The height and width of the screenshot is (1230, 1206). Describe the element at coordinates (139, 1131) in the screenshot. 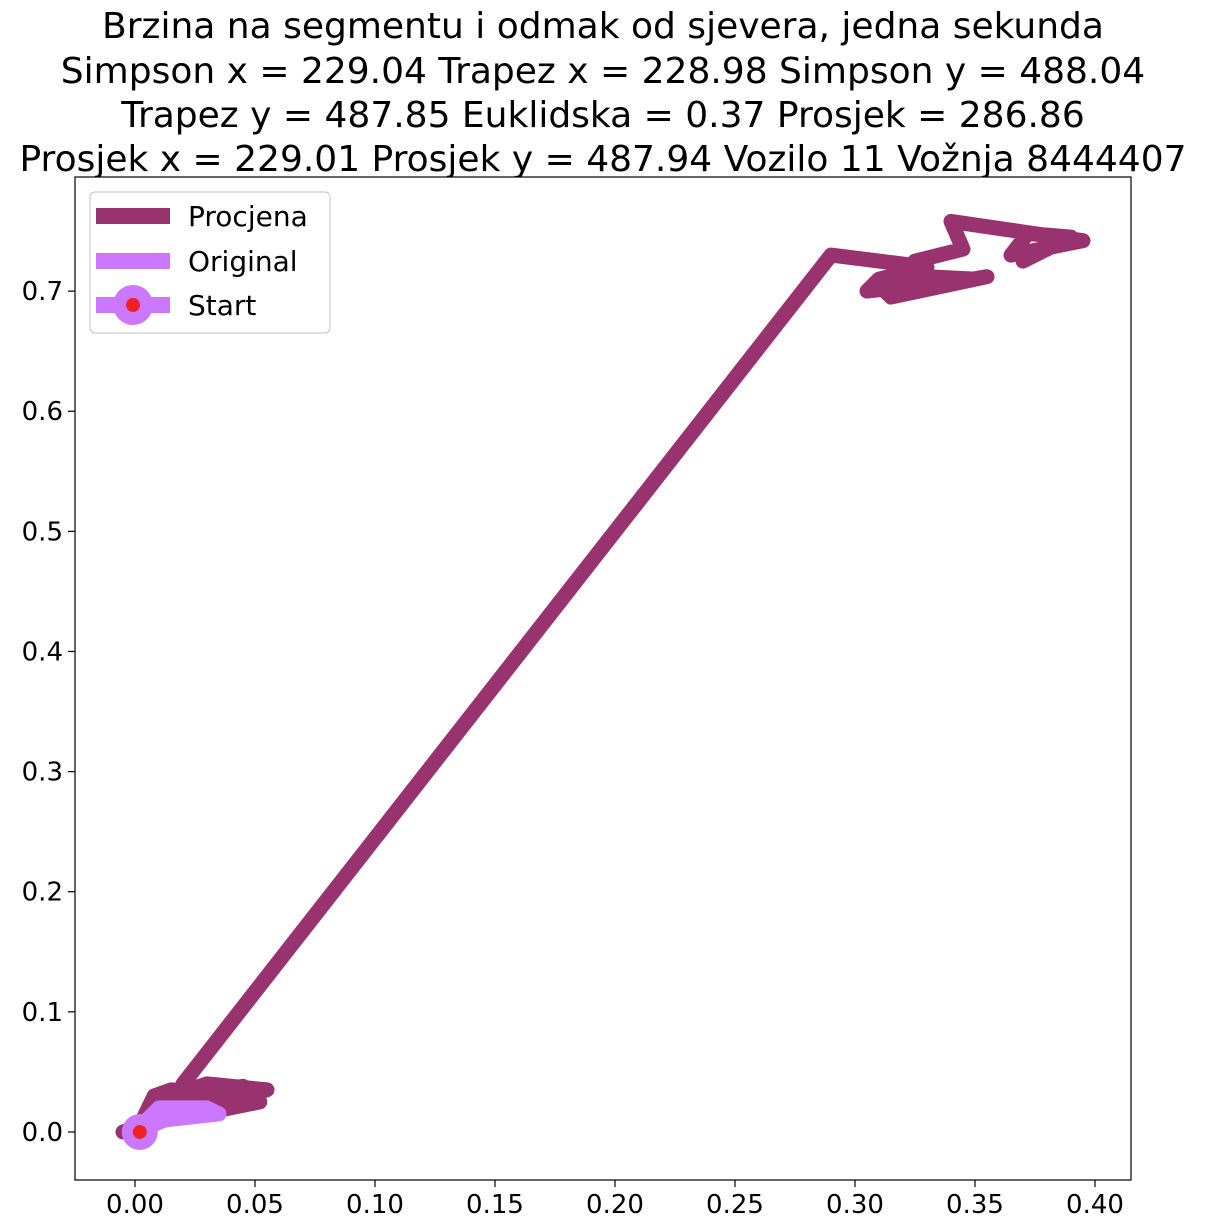

I see `start-marker-face` at that location.